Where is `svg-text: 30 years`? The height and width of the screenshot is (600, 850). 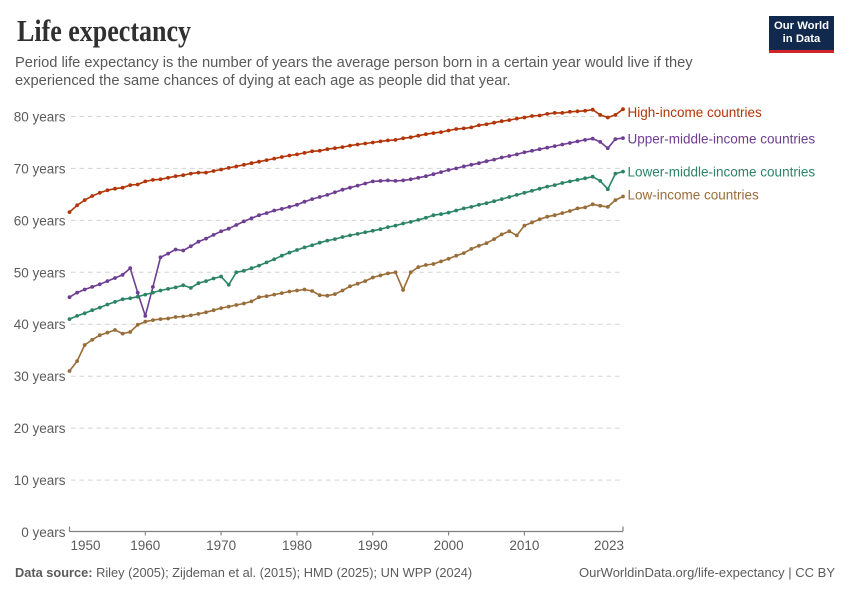 svg-text: 30 years is located at coordinates (40, 376).